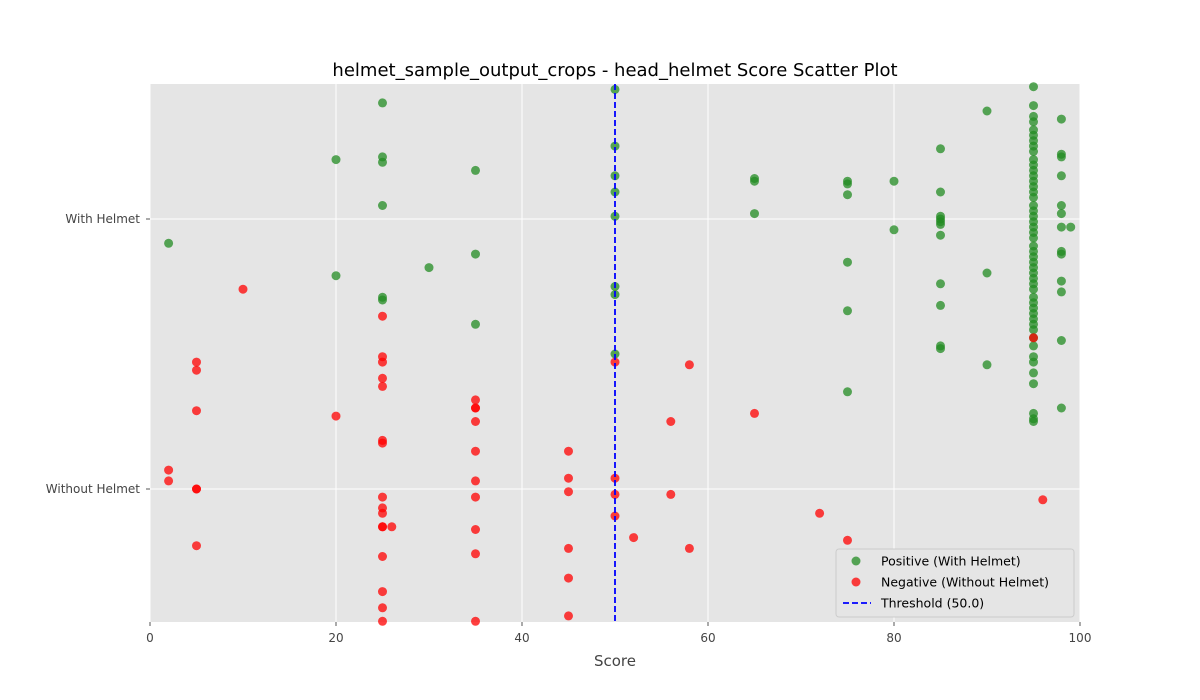 This screenshot has width=1200, height=700. I want to click on y-axis-ticks: With Helmet Without Helmet, so click(98, 354).